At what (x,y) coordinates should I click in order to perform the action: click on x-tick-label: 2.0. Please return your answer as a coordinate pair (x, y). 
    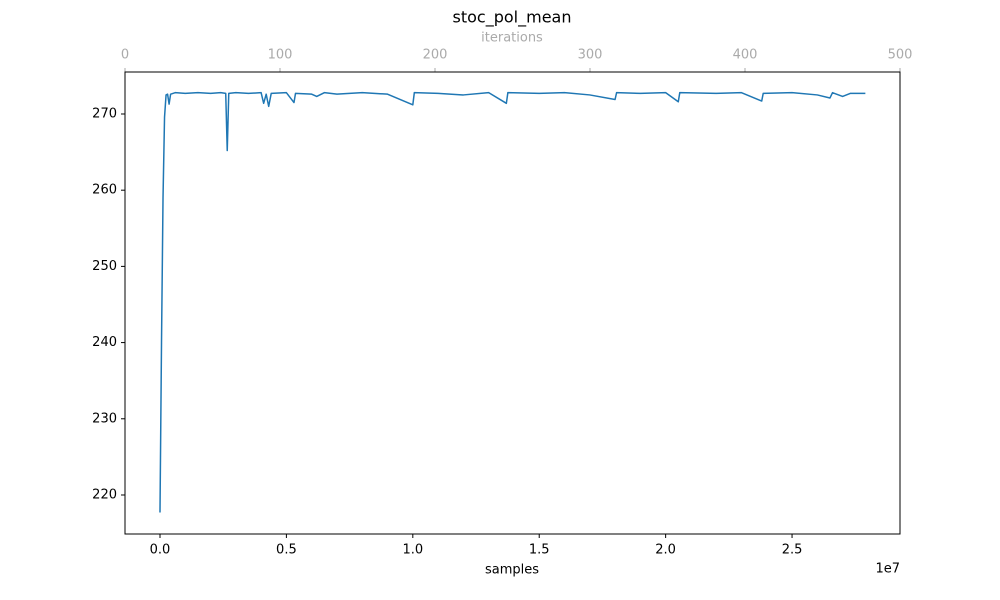
    Looking at the image, I should click on (665, 550).